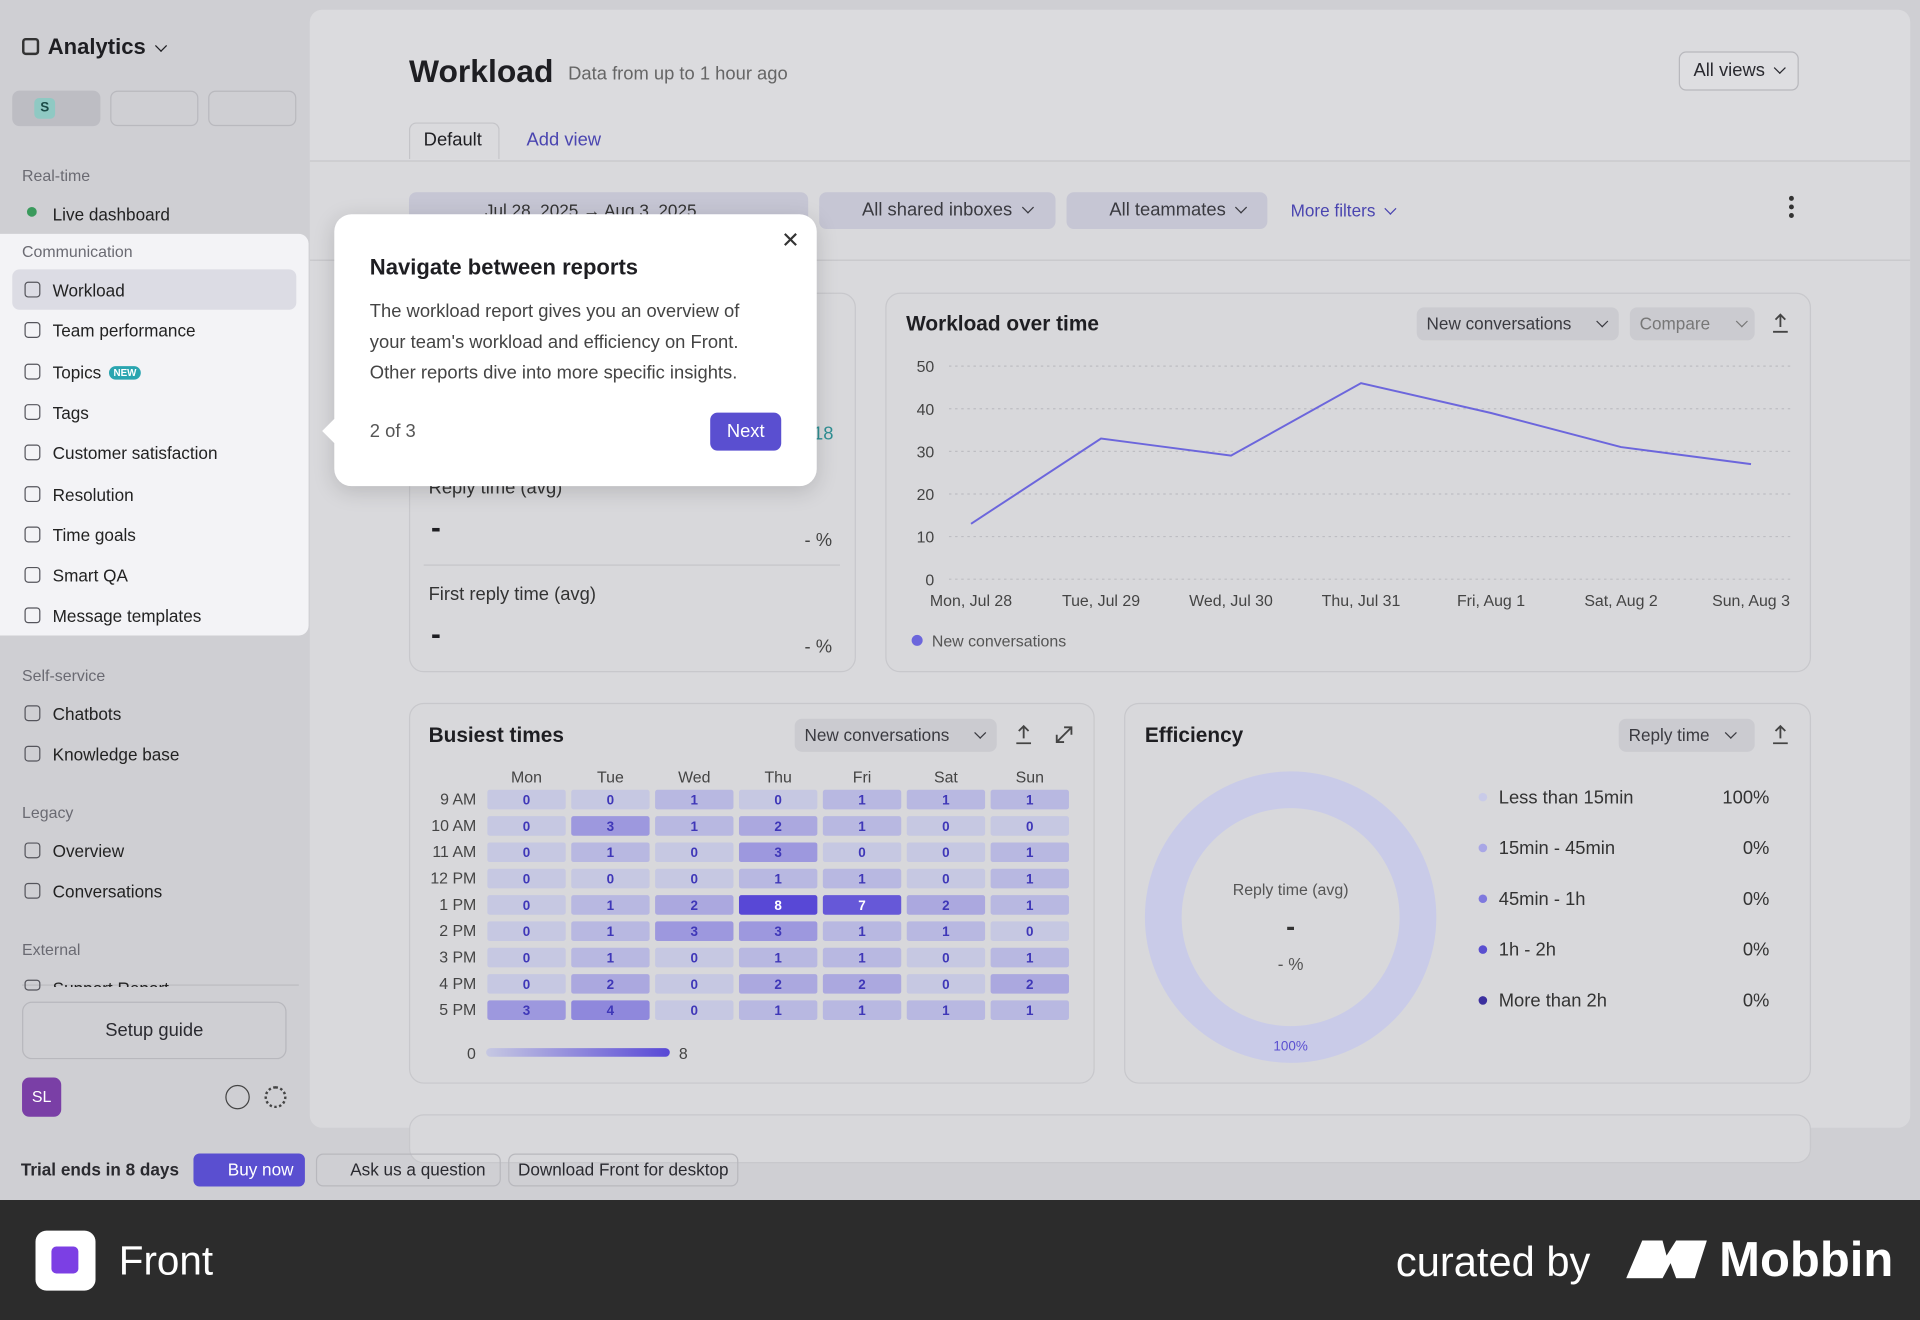 Image resolution: width=1920 pixels, height=1320 pixels. Describe the element at coordinates (926, 495) in the screenshot. I see `y-tick-label: 20` at that location.